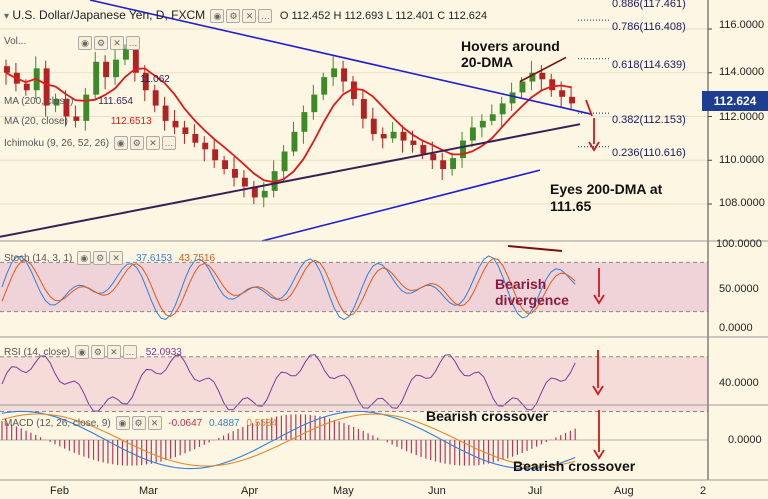 The width and height of the screenshot is (768, 499). I want to click on macd-down-arrow-head, so click(599, 454).